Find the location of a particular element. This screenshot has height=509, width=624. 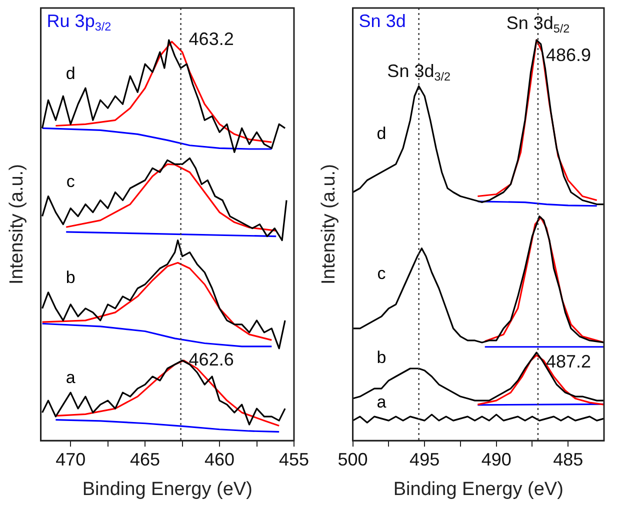

x-tick-label: 470 is located at coordinates (71, 459).